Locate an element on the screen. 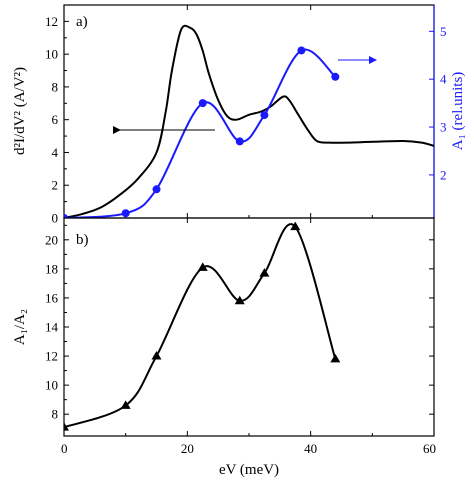  panel-b-y-tick-label: 18 is located at coordinates (51, 268).